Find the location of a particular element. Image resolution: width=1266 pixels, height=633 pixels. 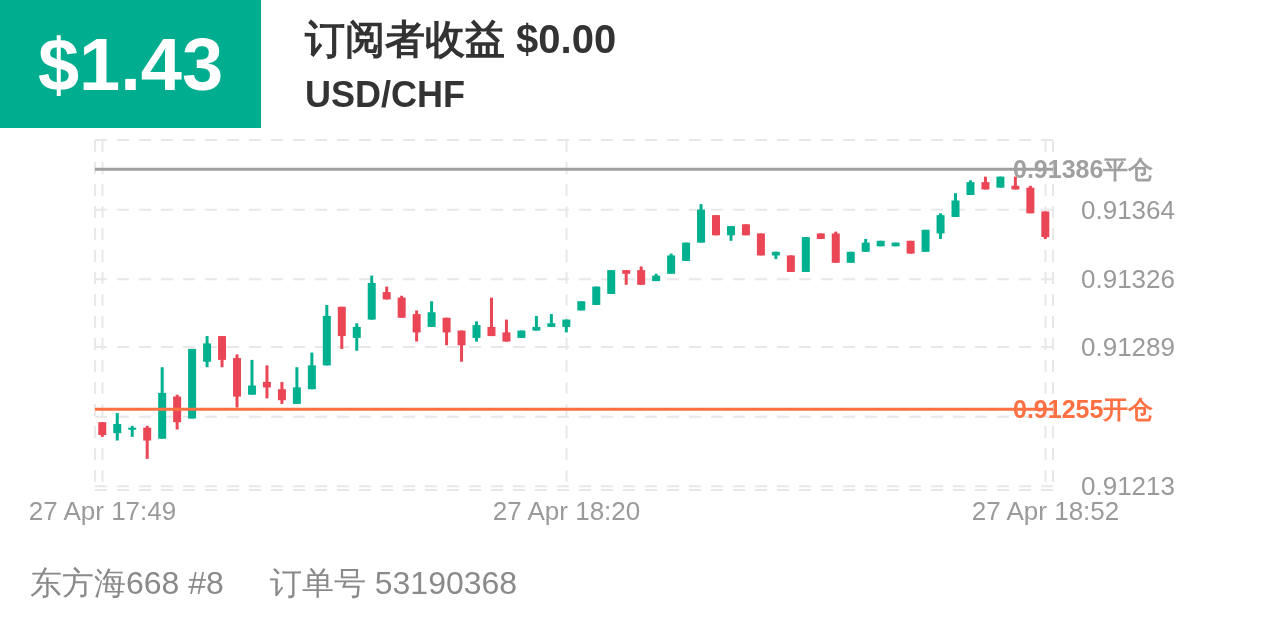

ref-line-label: 0.91386平仓 is located at coordinates (1083, 169).